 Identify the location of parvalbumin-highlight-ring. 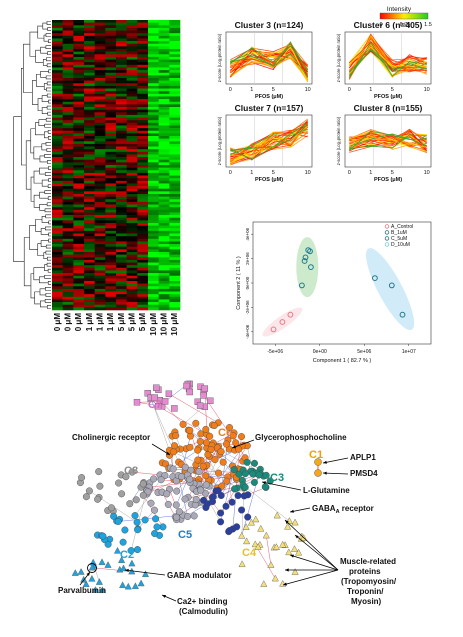
(92, 568).